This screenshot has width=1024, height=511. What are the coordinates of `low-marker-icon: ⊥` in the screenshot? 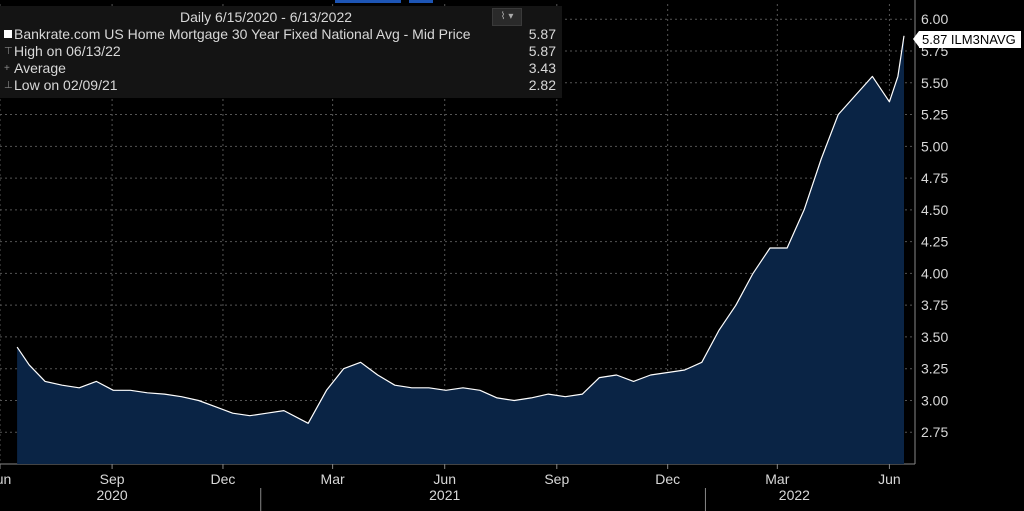 It's located at (8, 85).